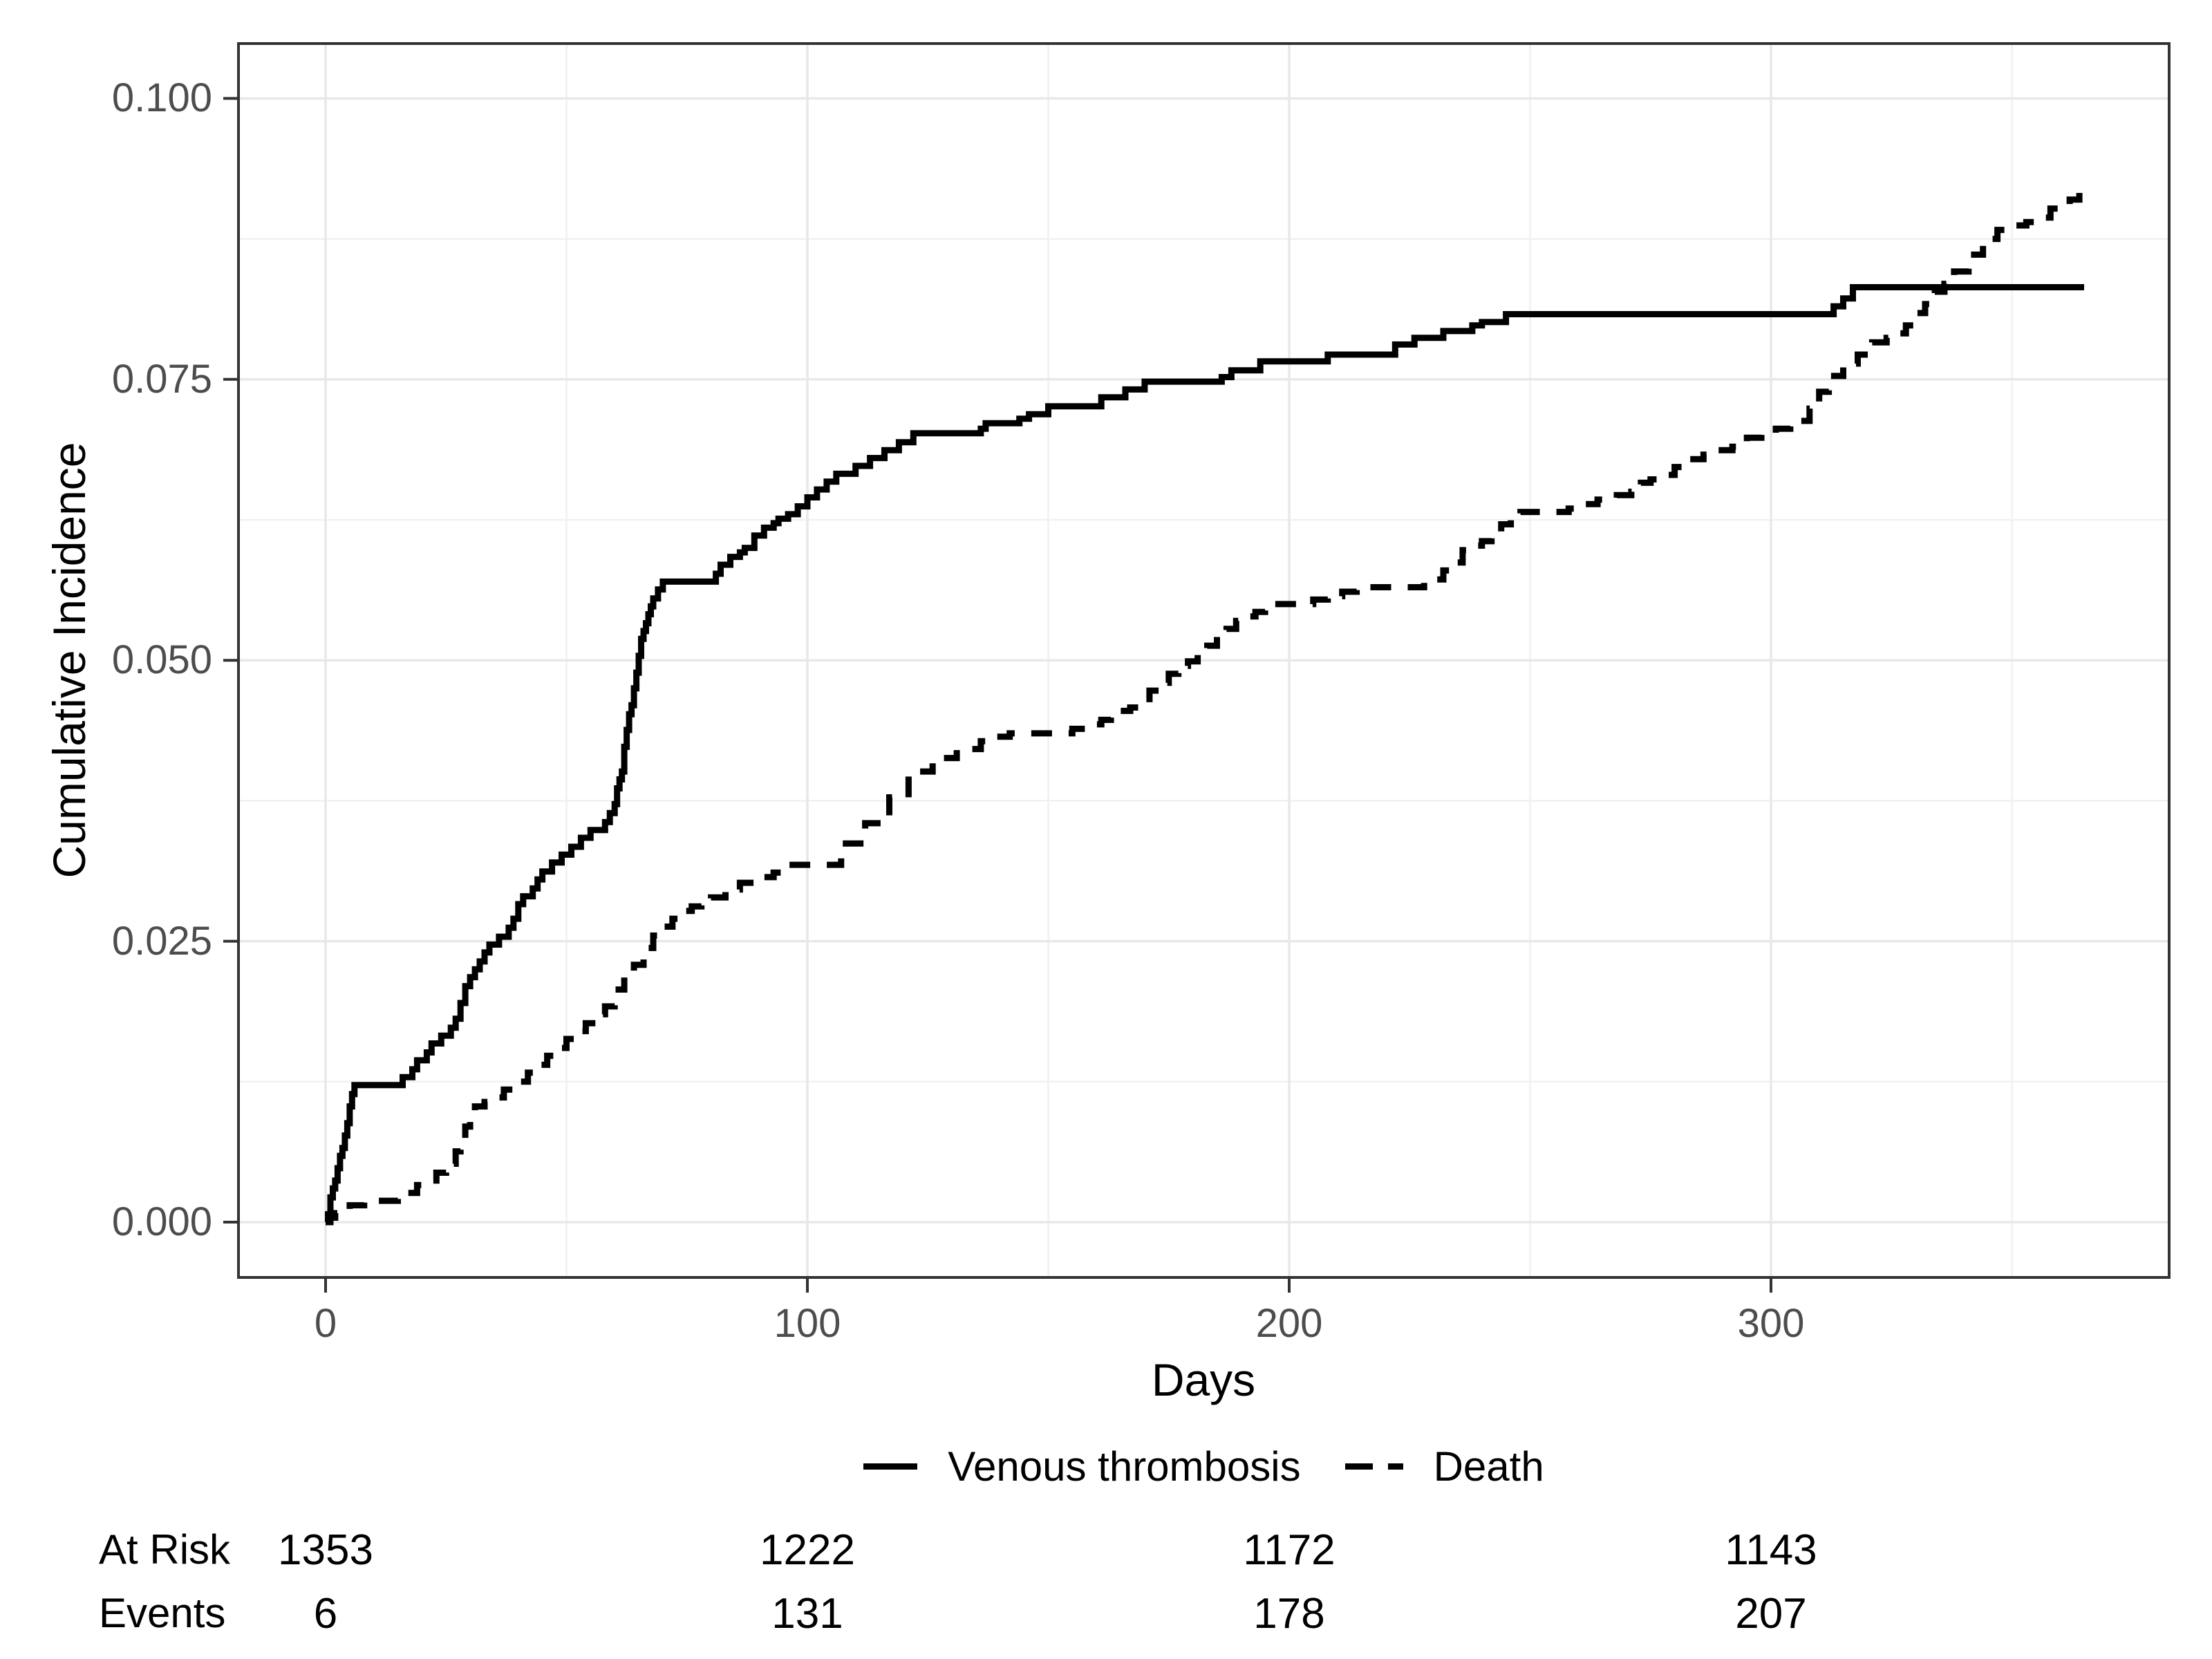 Image resolution: width=2212 pixels, height=1659 pixels. What do you see at coordinates (325, 1614) in the screenshot?
I see `events-value: 6` at bounding box center [325, 1614].